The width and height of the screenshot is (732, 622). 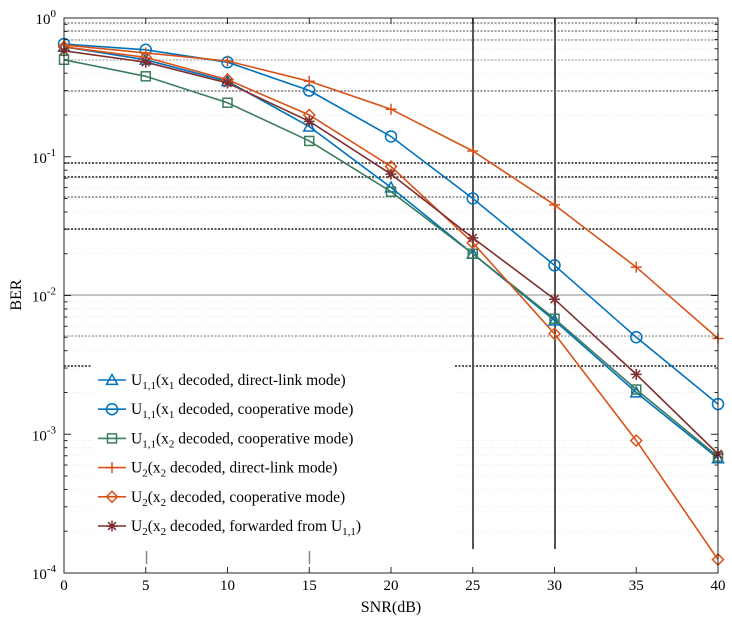 I want to click on legend-label-1: U1,1(x1 decoded, direct-link mode), so click(x=238, y=382).